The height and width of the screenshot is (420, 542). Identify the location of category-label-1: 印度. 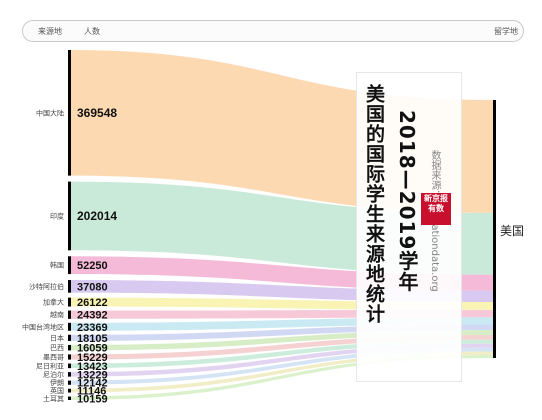
(57, 215).